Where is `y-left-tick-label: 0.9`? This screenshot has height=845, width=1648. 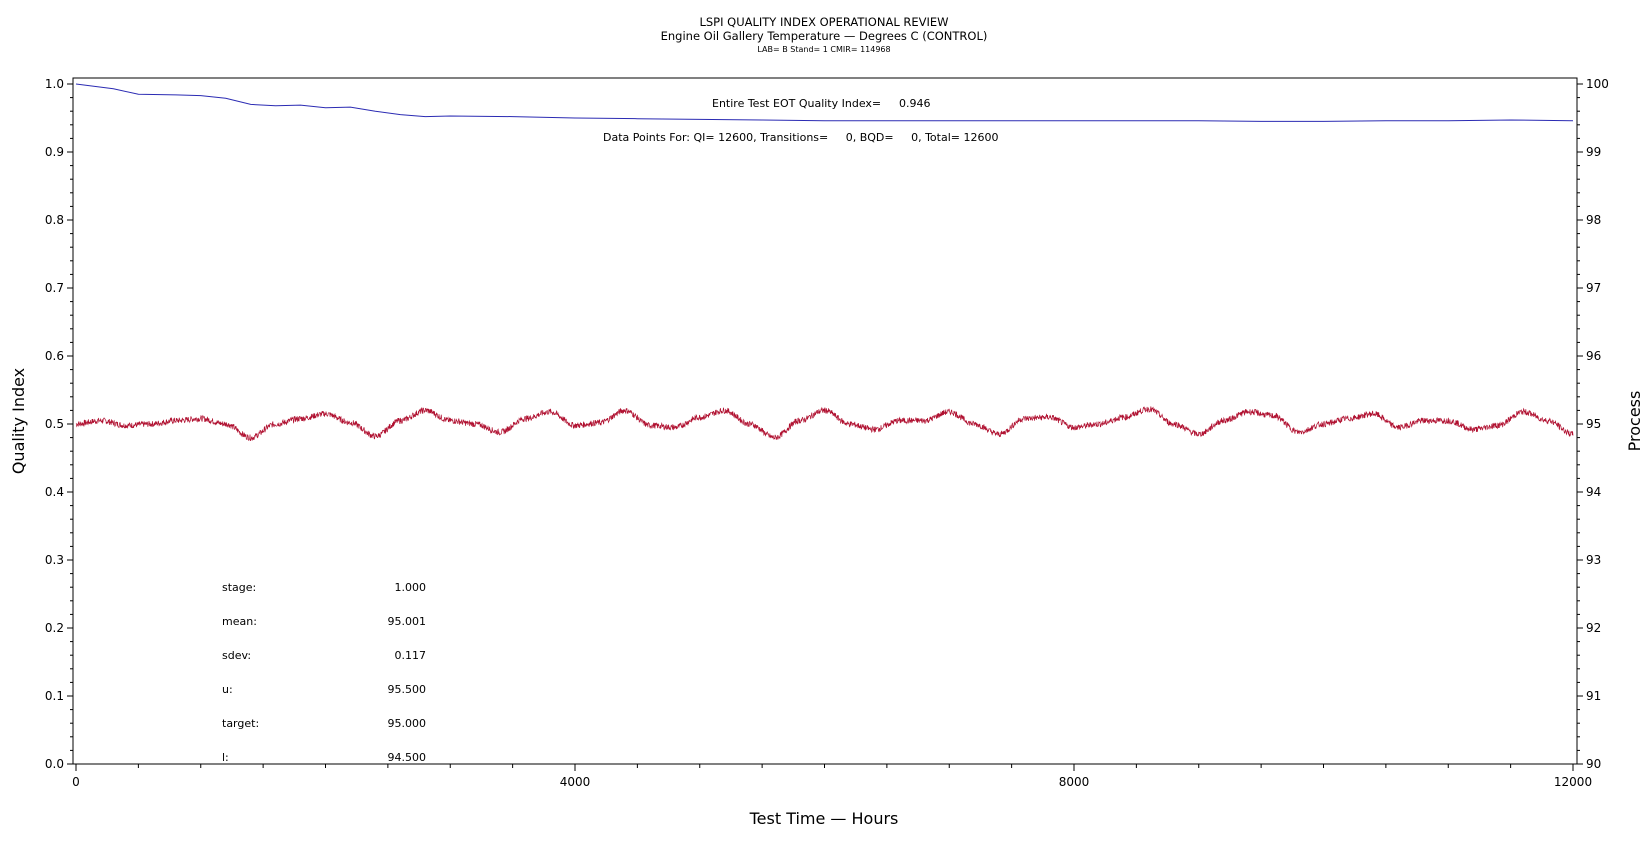
y-left-tick-label: 0.9 is located at coordinates (54, 152).